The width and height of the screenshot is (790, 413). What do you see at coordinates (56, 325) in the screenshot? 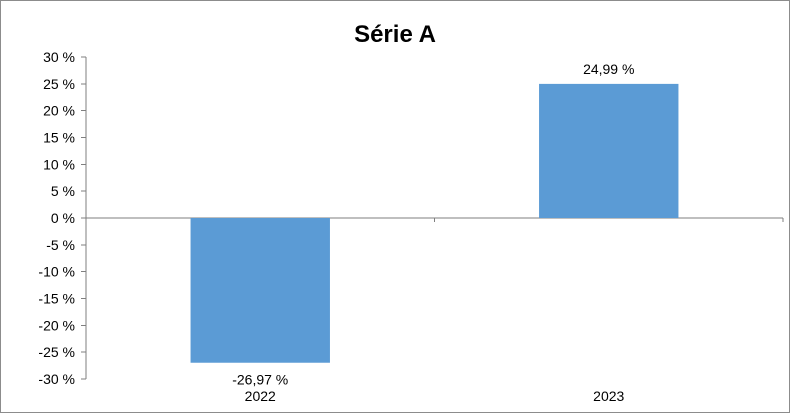
I see `y-tick-label: -20 %` at bounding box center [56, 325].